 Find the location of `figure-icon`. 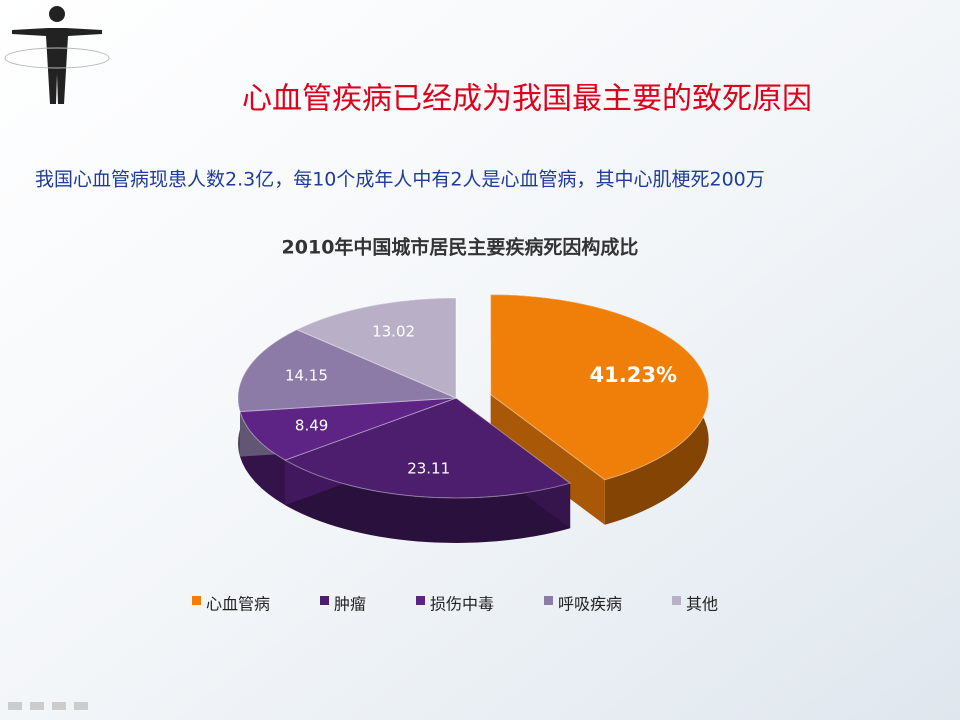

figure-icon is located at coordinates (57, 55).